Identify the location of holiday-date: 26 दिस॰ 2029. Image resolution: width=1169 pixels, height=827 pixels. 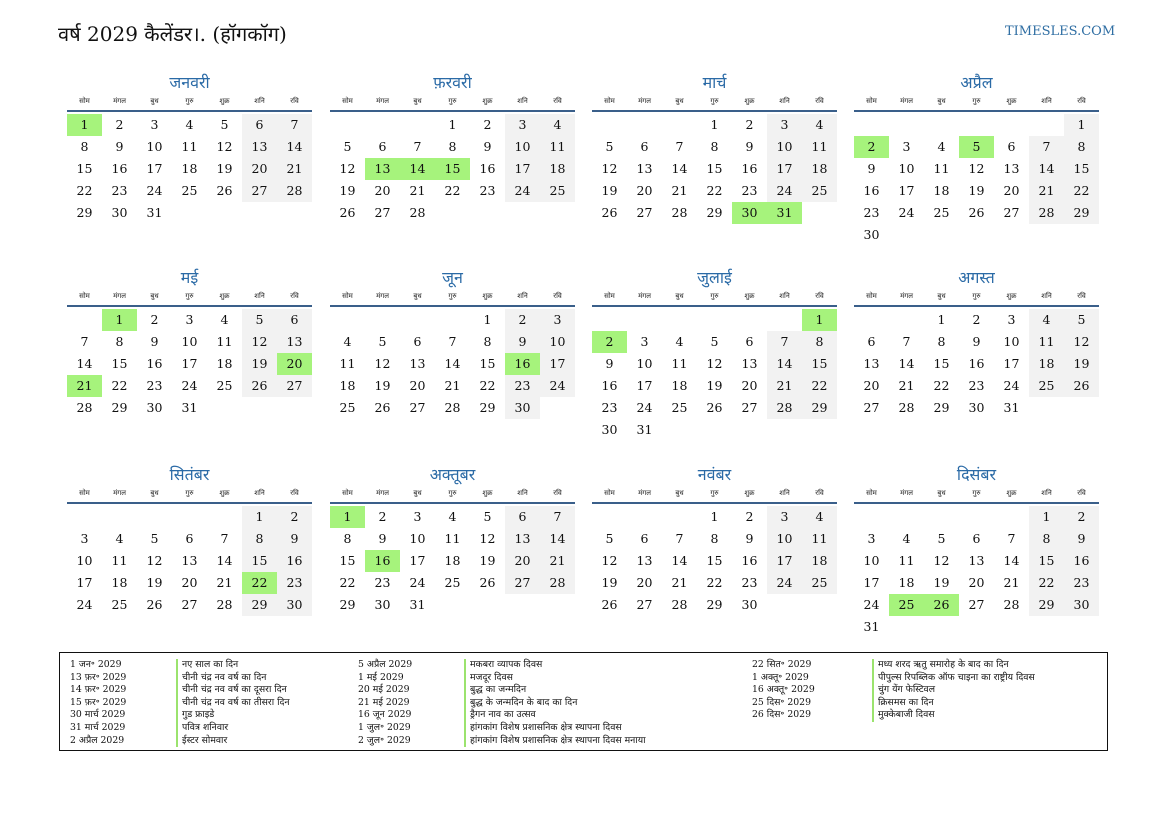
(781, 715).